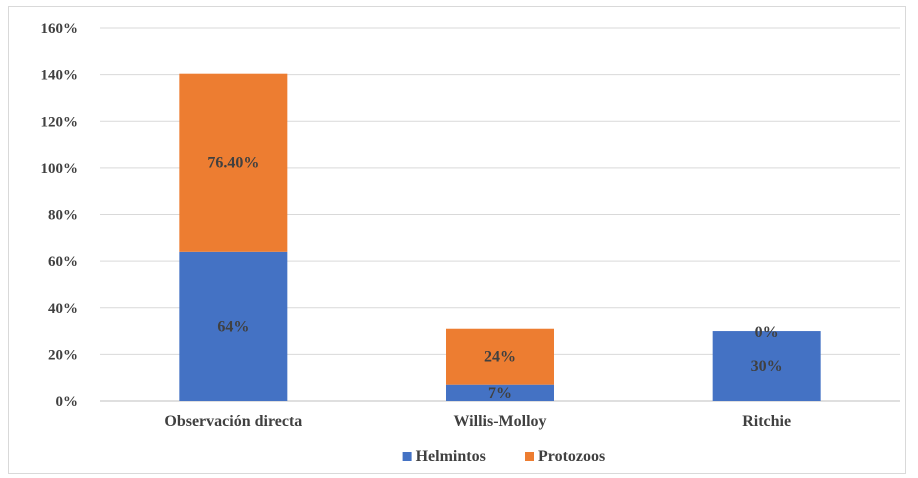 The image size is (918, 478). Describe the element at coordinates (60, 29) in the screenshot. I see `y-tick-label: 160%` at that location.